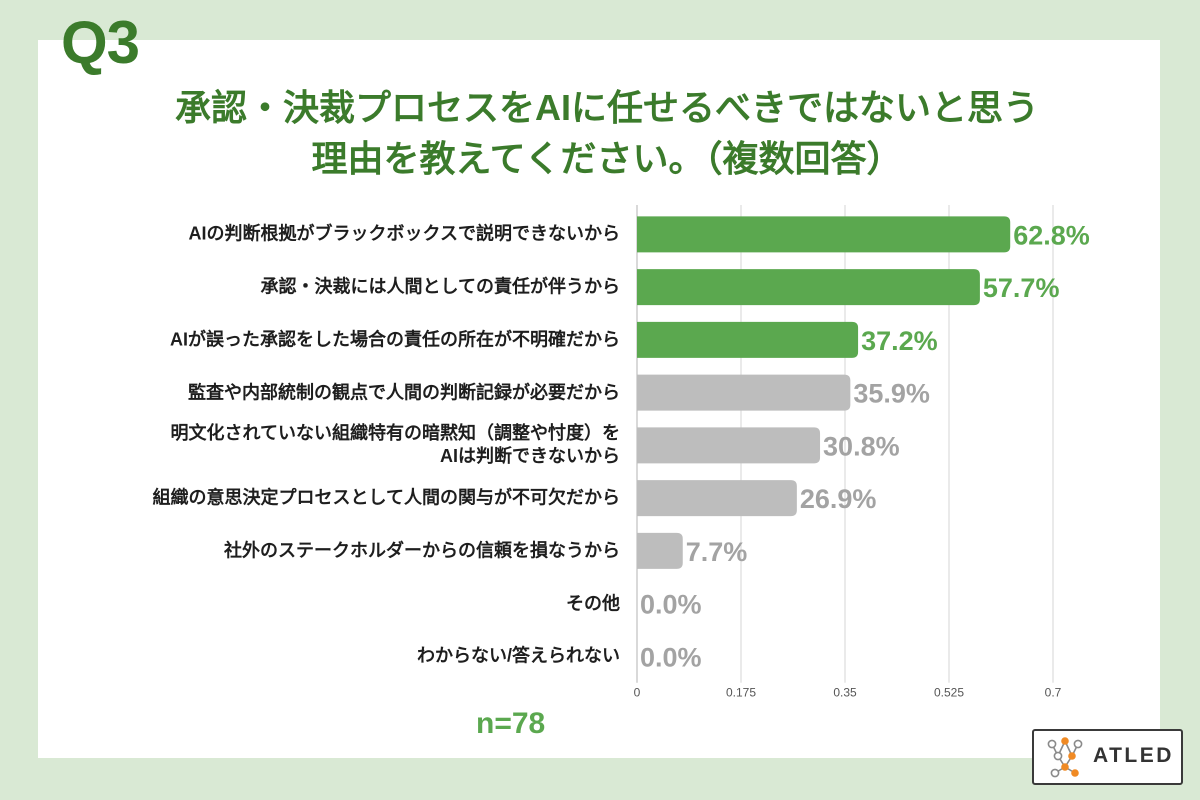  I want to click on category-label: AIが誤った承認をした場合の責任の所在が不明確だから, so click(395, 339).